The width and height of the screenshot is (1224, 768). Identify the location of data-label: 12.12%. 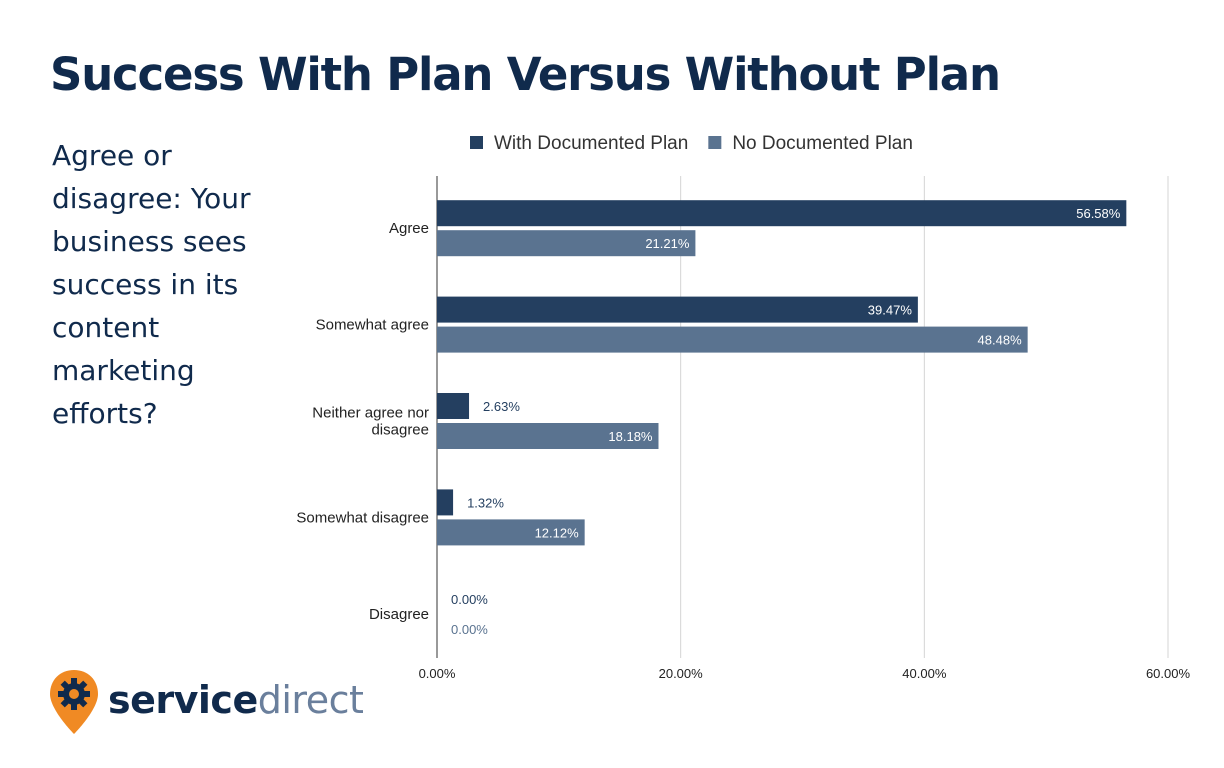
(557, 532).